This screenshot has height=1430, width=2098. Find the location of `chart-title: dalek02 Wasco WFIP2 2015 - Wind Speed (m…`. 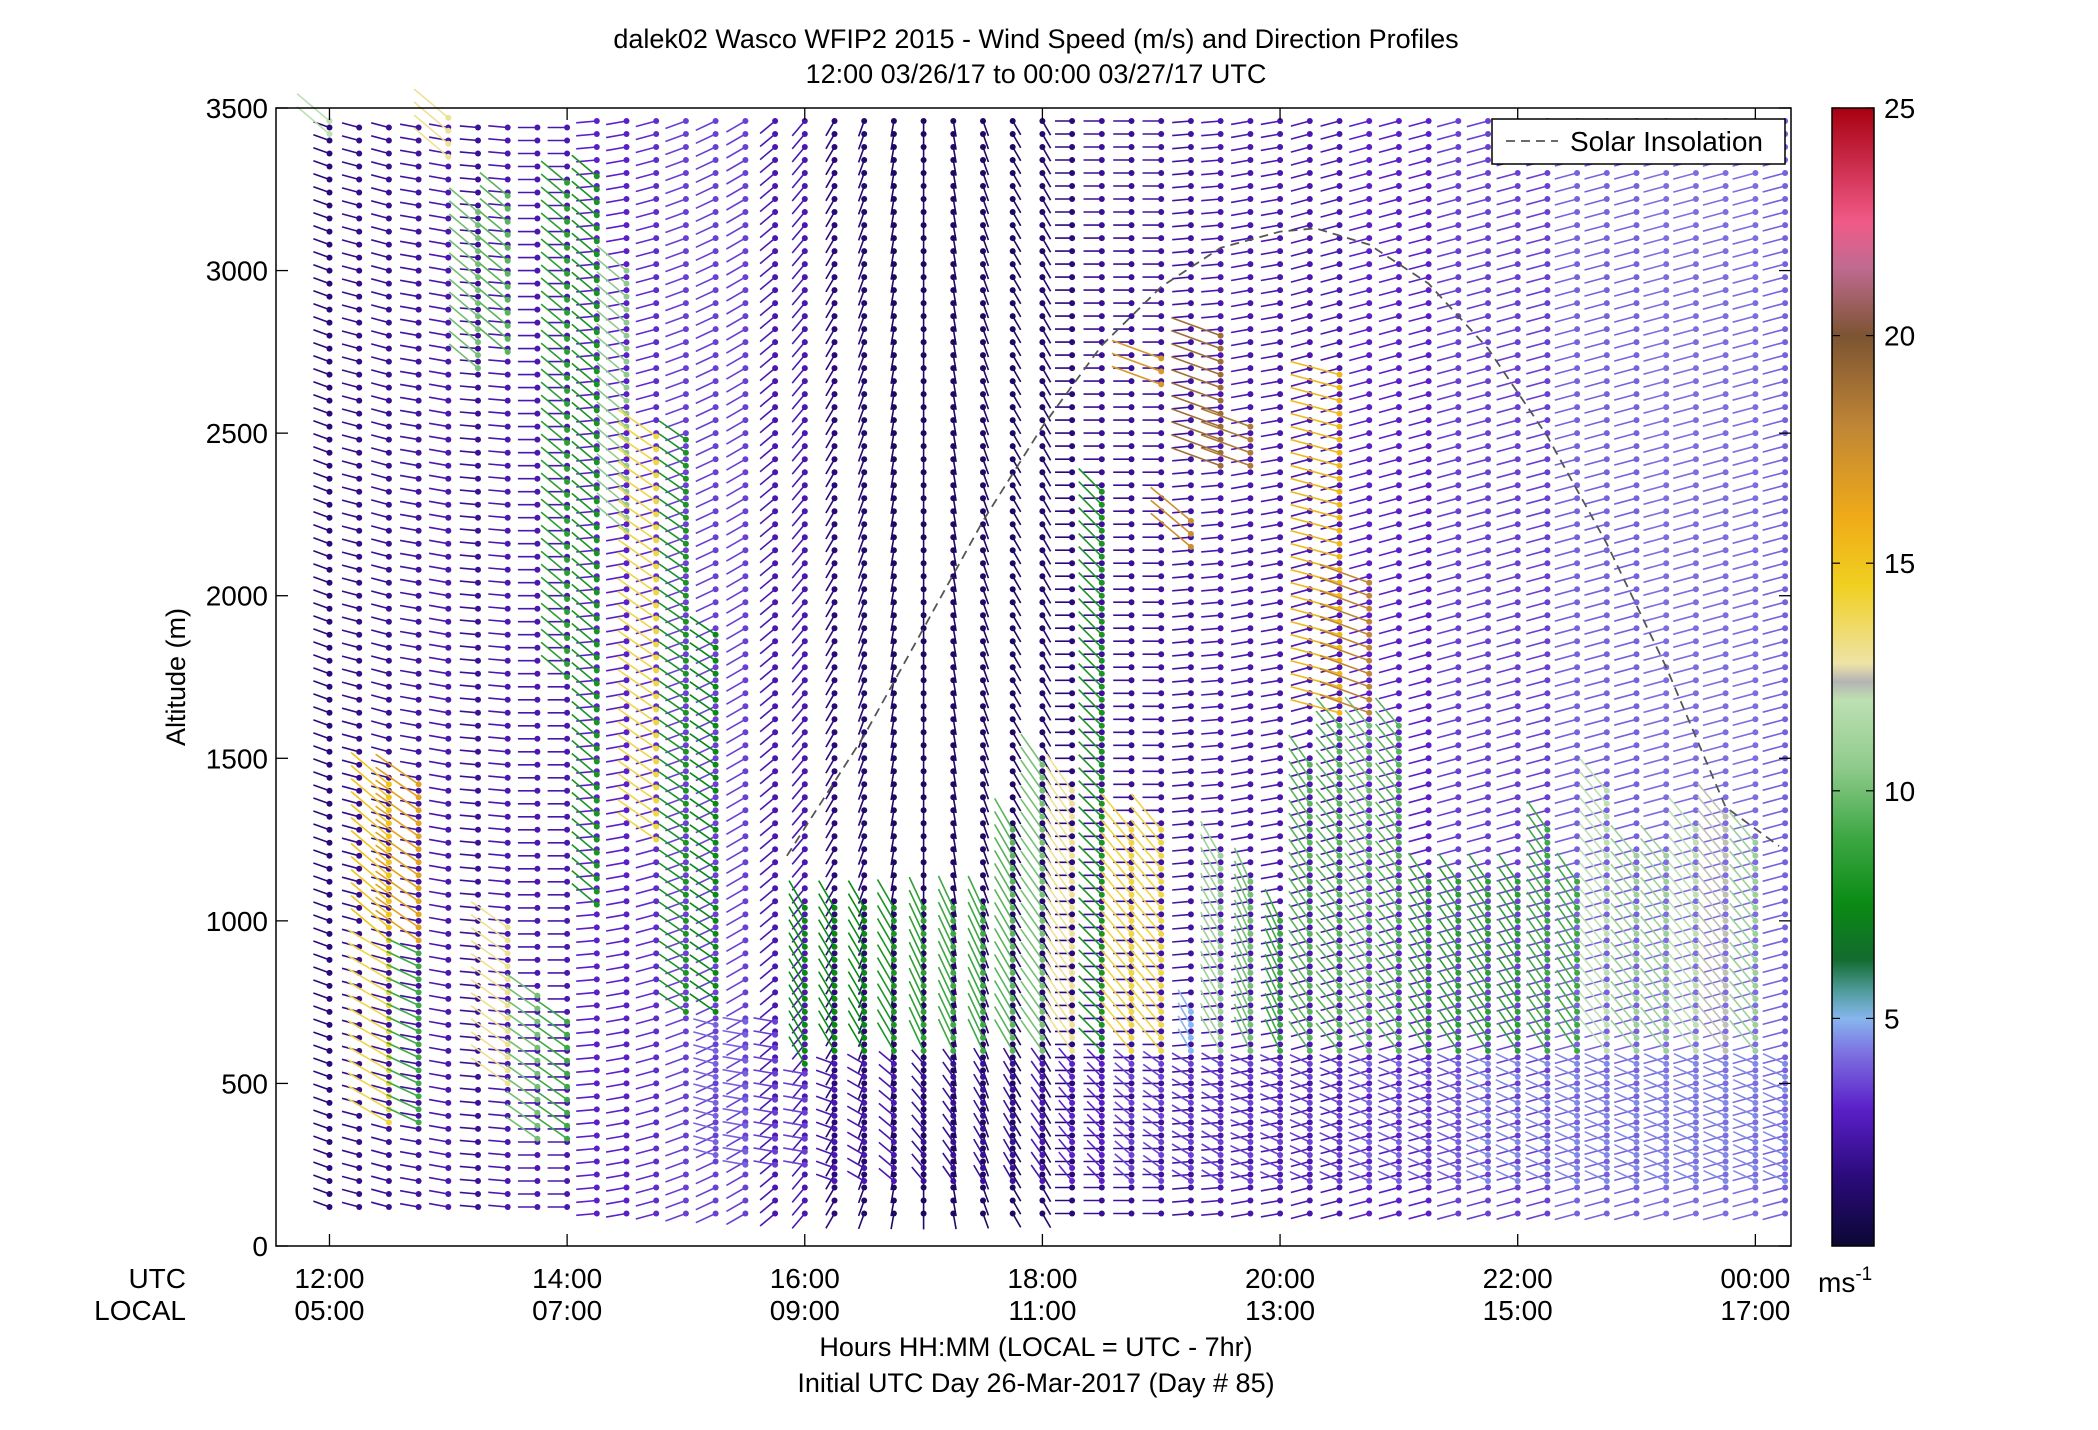

chart-title: dalek02 Wasco WFIP2 2015 - Wind Speed (m… is located at coordinates (1035, 39).